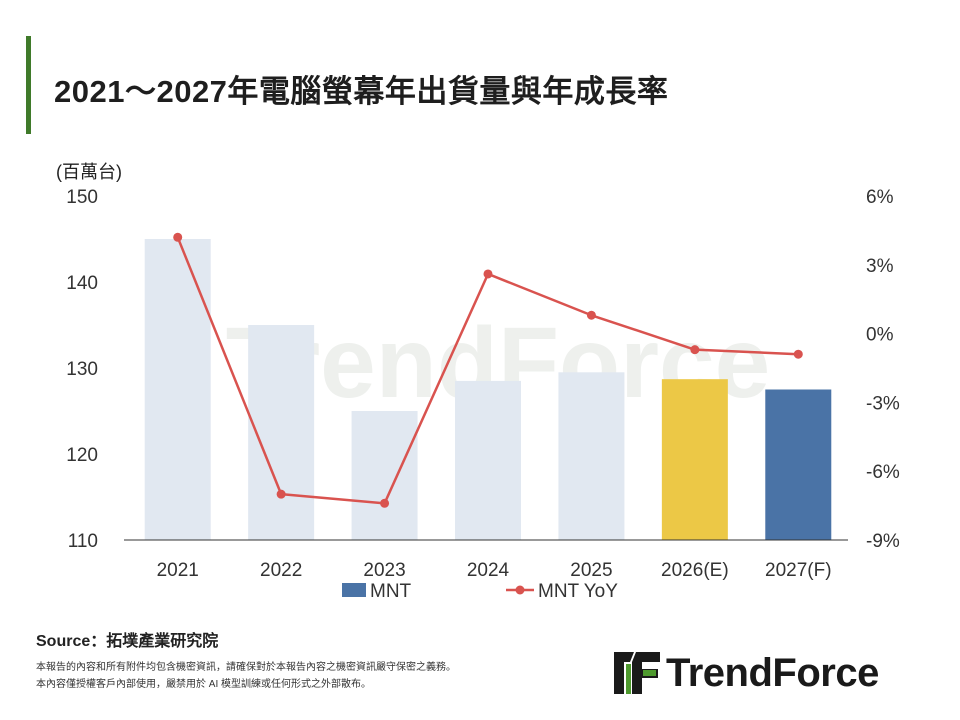 The image size is (960, 720). What do you see at coordinates (82, 197) in the screenshot?
I see `y-tick-label: 150` at bounding box center [82, 197].